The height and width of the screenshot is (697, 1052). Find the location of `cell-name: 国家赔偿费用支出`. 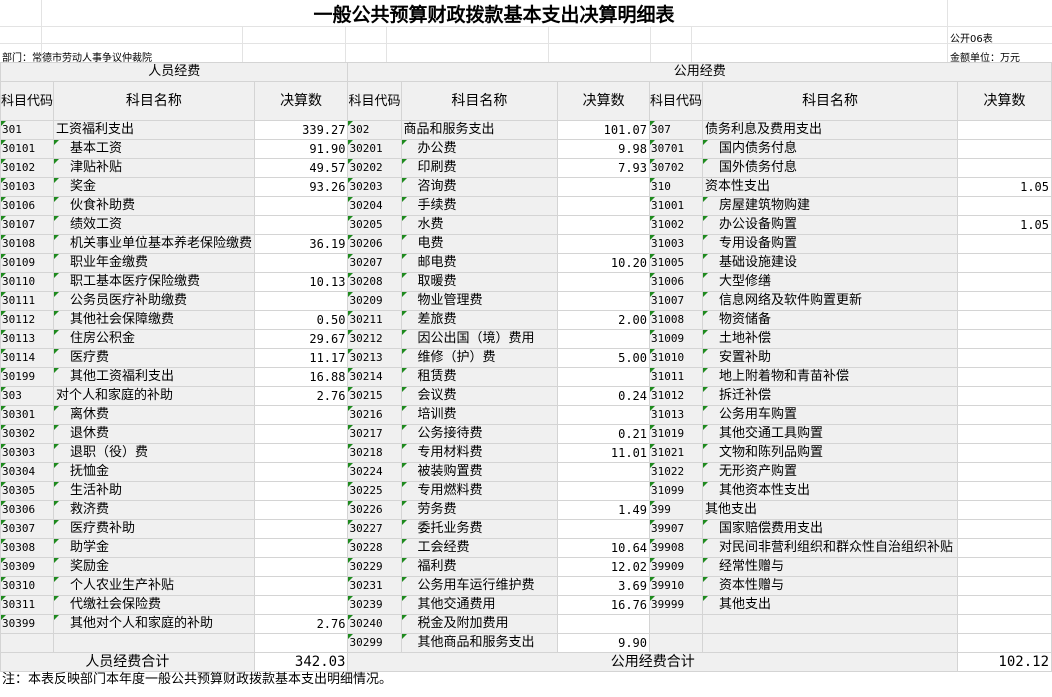

cell-name: 国家赔偿费用支出 is located at coordinates (830, 529).